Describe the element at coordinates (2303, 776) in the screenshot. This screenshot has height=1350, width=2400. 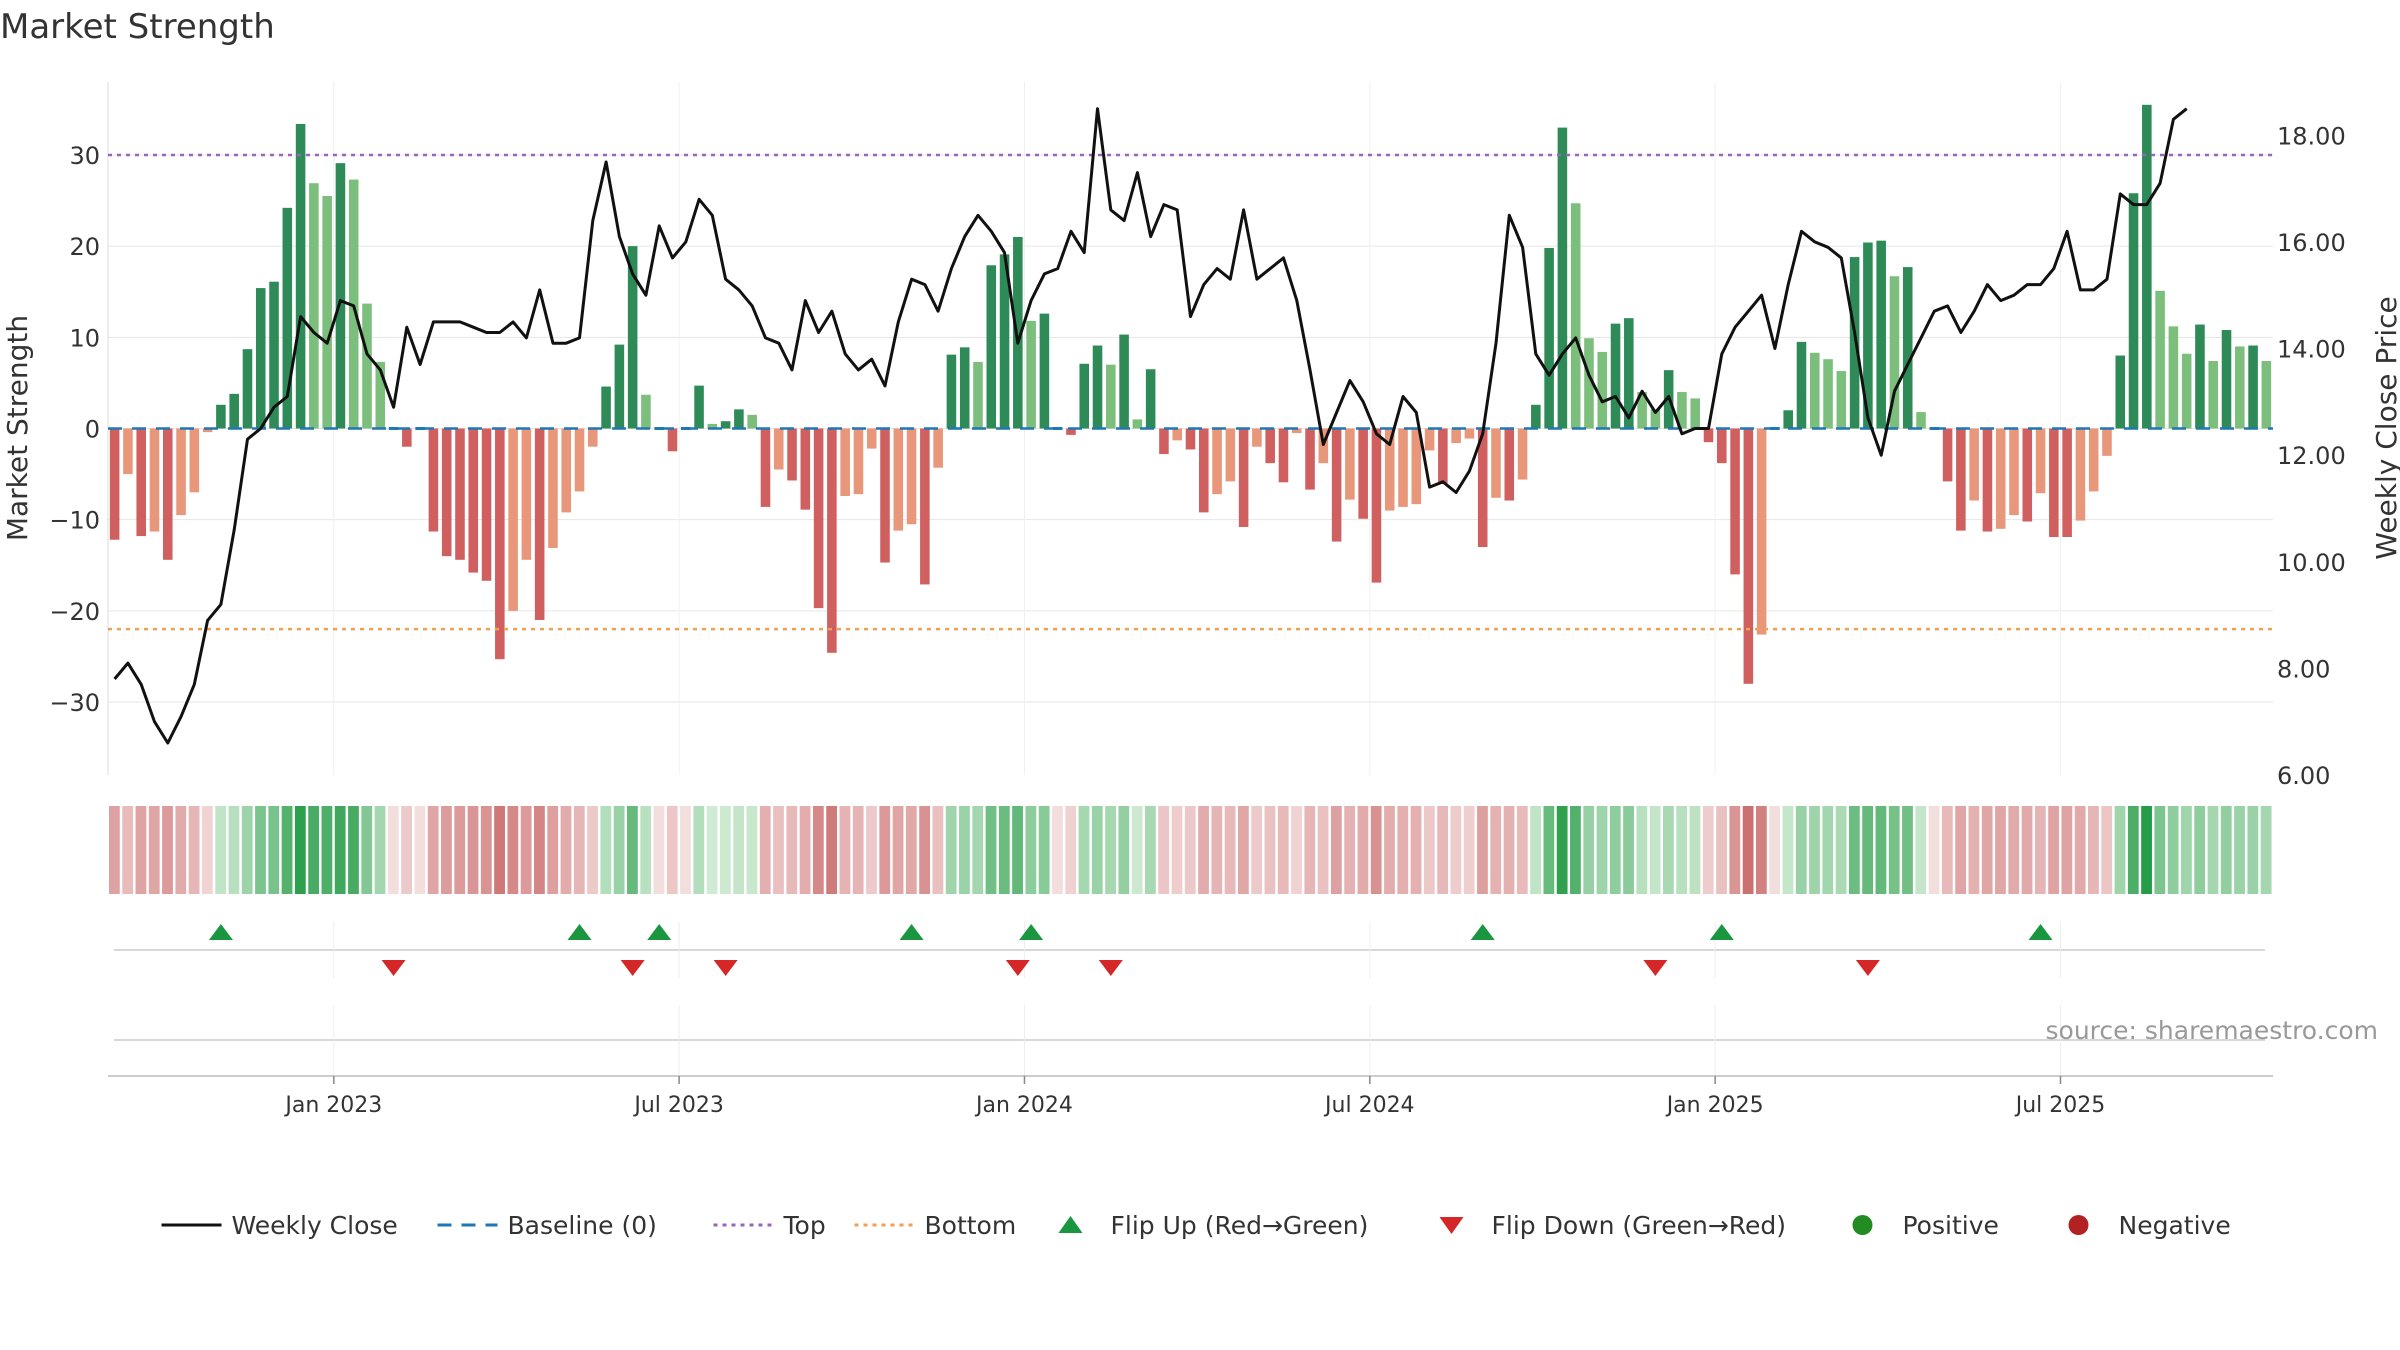
I see `y2-tick-label: 6.00` at that location.